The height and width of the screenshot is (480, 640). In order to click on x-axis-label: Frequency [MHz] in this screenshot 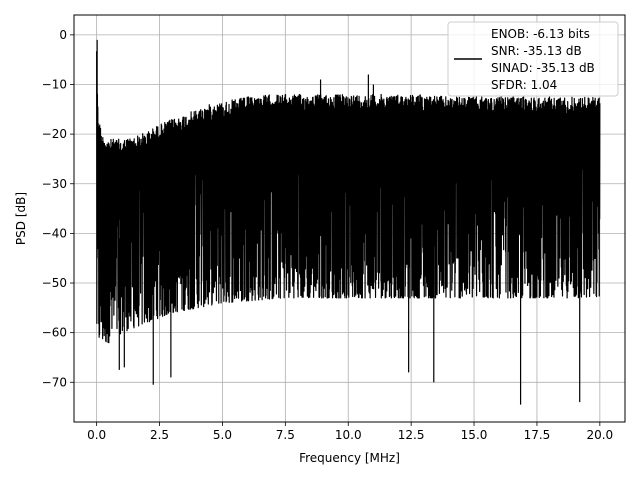, I will do `click(349, 458)`.